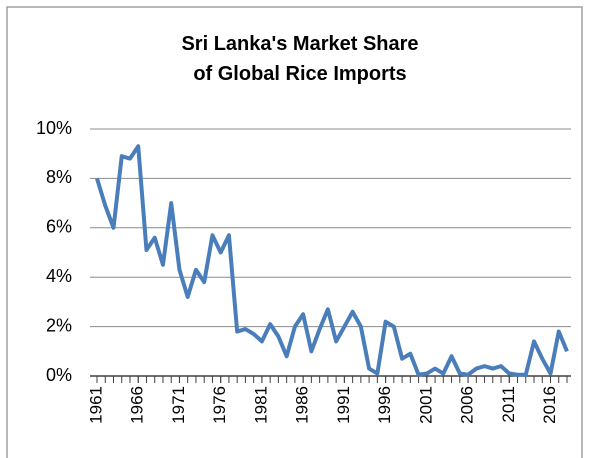  What do you see at coordinates (178, 405) in the screenshot?
I see `x-tick-label: 1971` at bounding box center [178, 405].